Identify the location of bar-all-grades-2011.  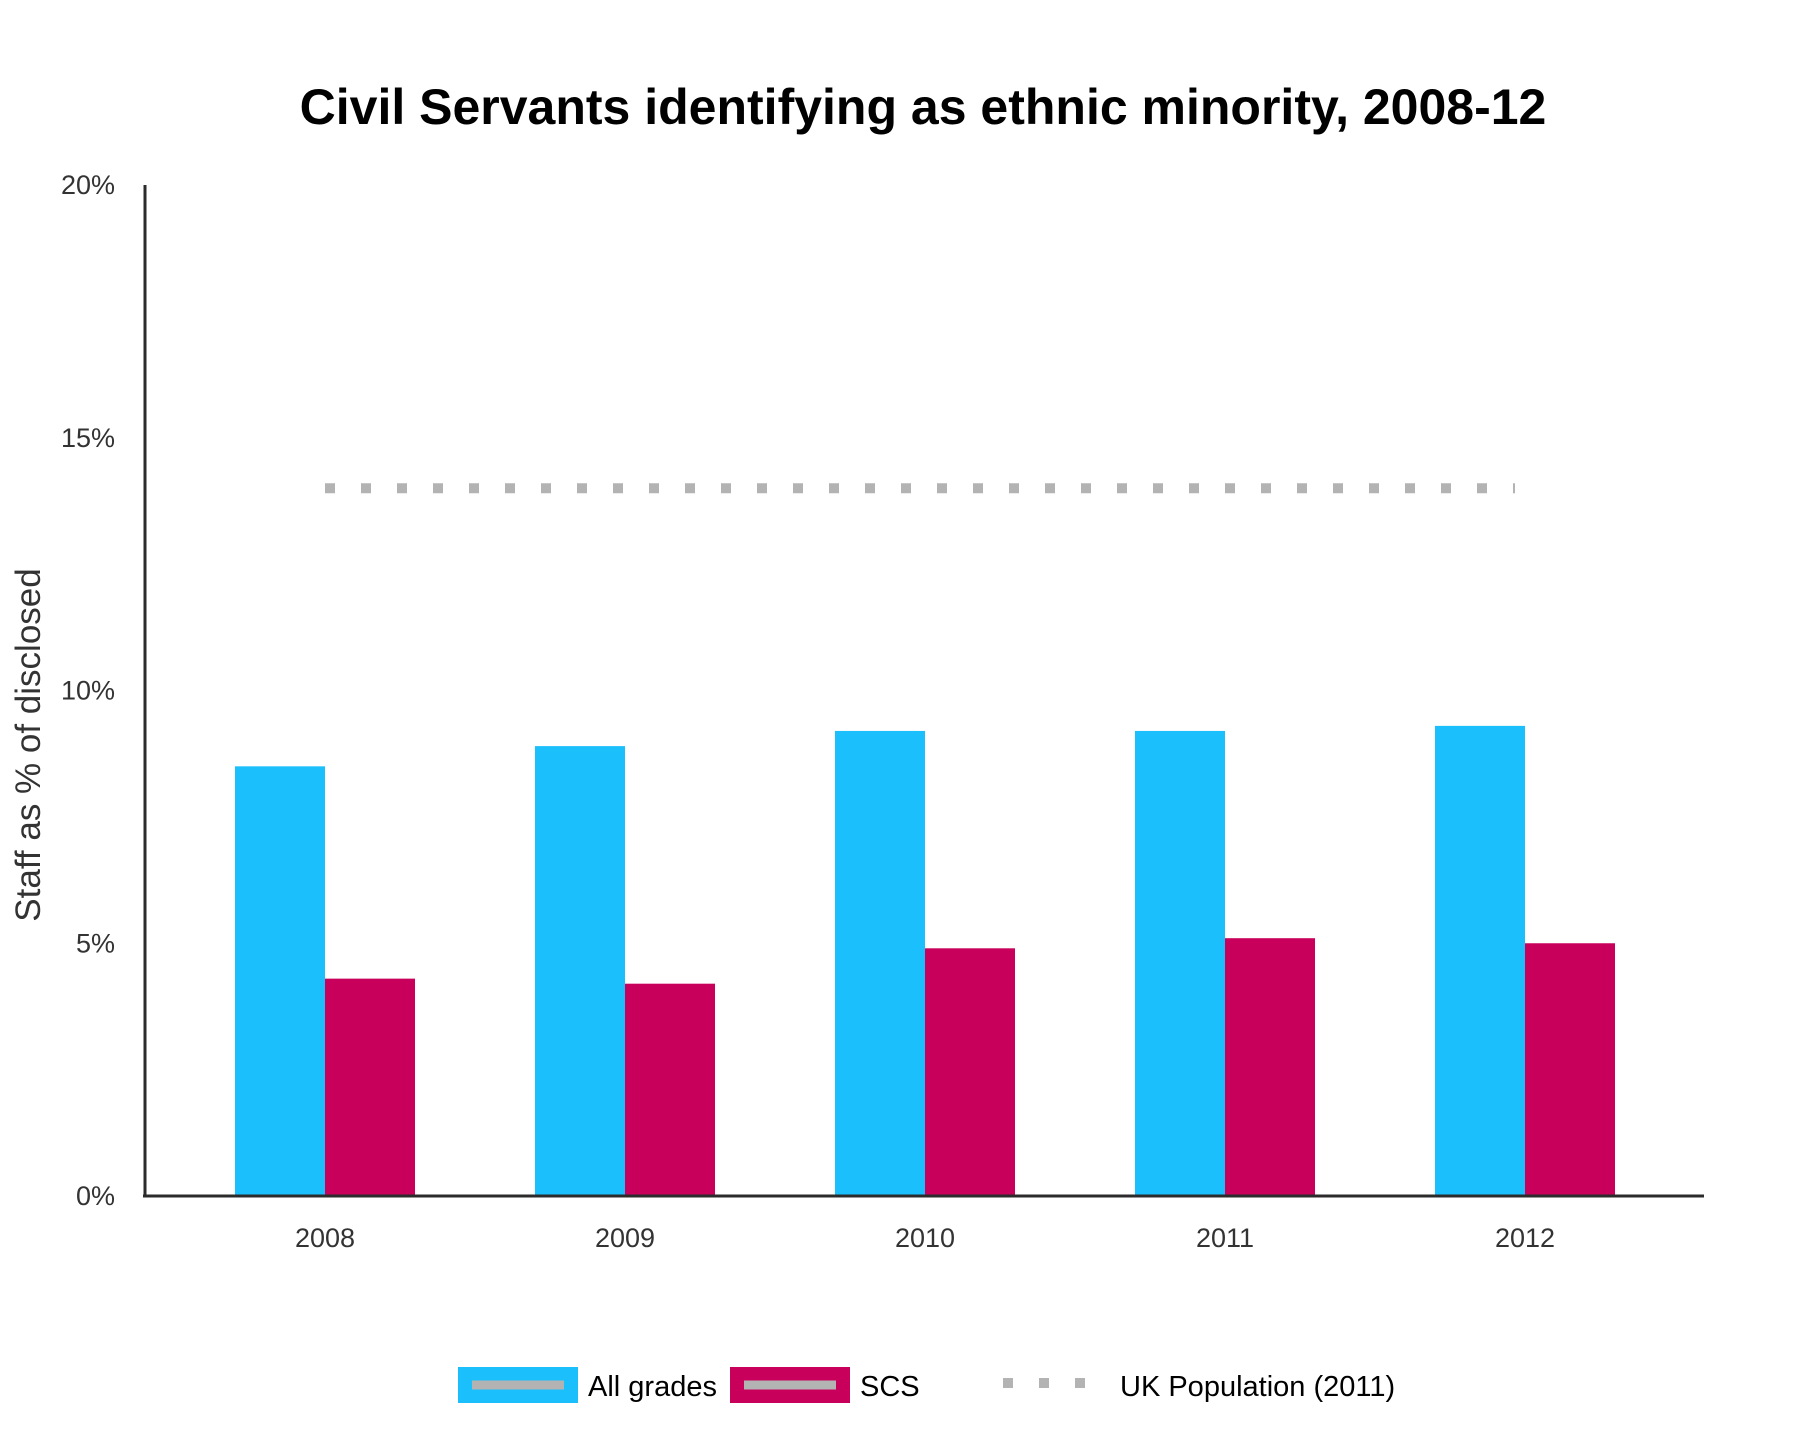
(1180, 963).